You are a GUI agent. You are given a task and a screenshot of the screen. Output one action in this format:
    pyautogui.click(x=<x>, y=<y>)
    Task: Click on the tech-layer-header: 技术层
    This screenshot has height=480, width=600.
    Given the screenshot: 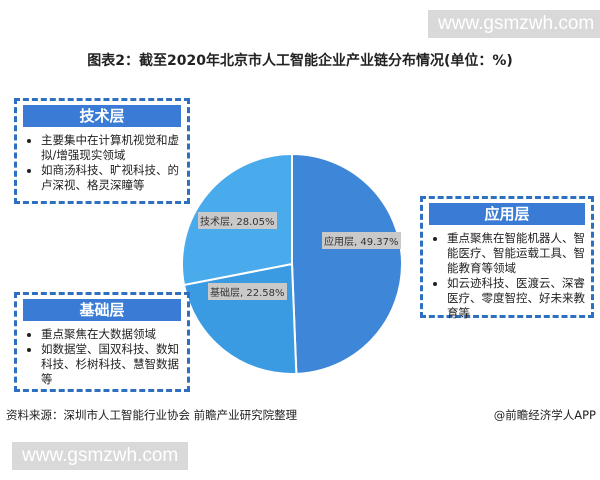 What is the action you would take?
    pyautogui.click(x=102, y=116)
    